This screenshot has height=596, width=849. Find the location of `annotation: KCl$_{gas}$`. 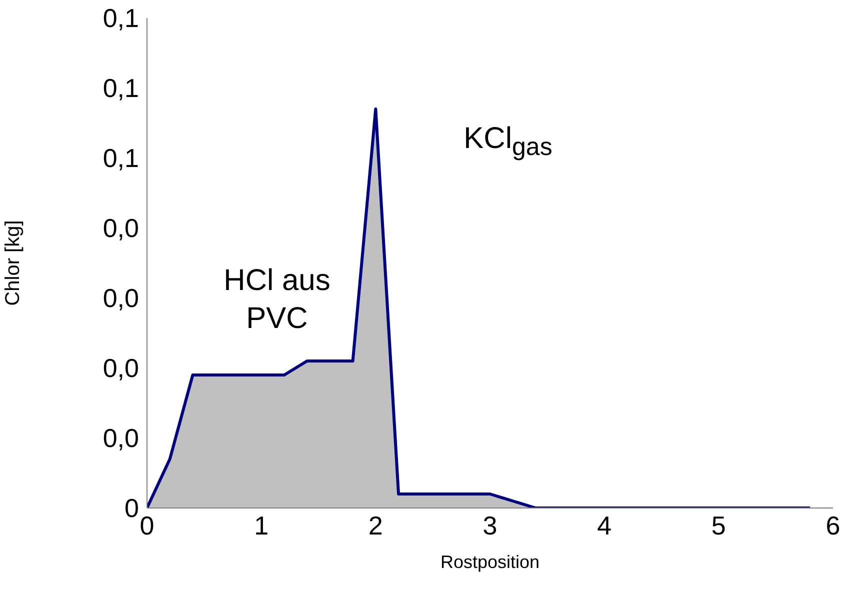

annotation: KCl$_{gas}$ is located at coordinates (508, 142).